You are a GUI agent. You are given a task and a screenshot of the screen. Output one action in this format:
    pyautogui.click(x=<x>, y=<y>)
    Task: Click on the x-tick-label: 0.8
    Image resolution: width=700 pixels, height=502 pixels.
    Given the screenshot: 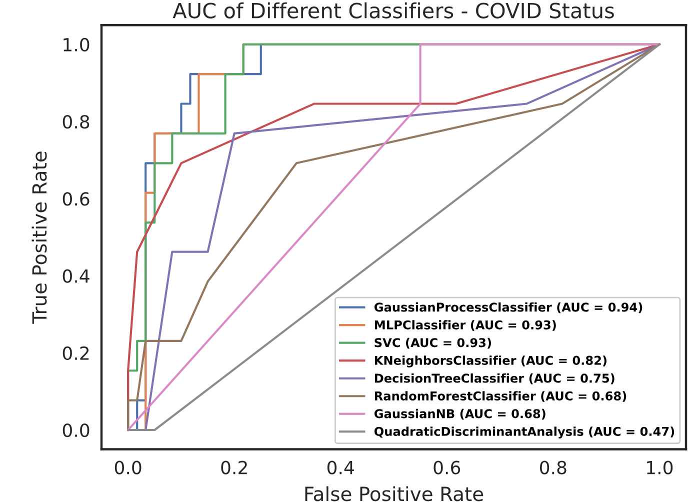 What is the action you would take?
    pyautogui.click(x=553, y=467)
    